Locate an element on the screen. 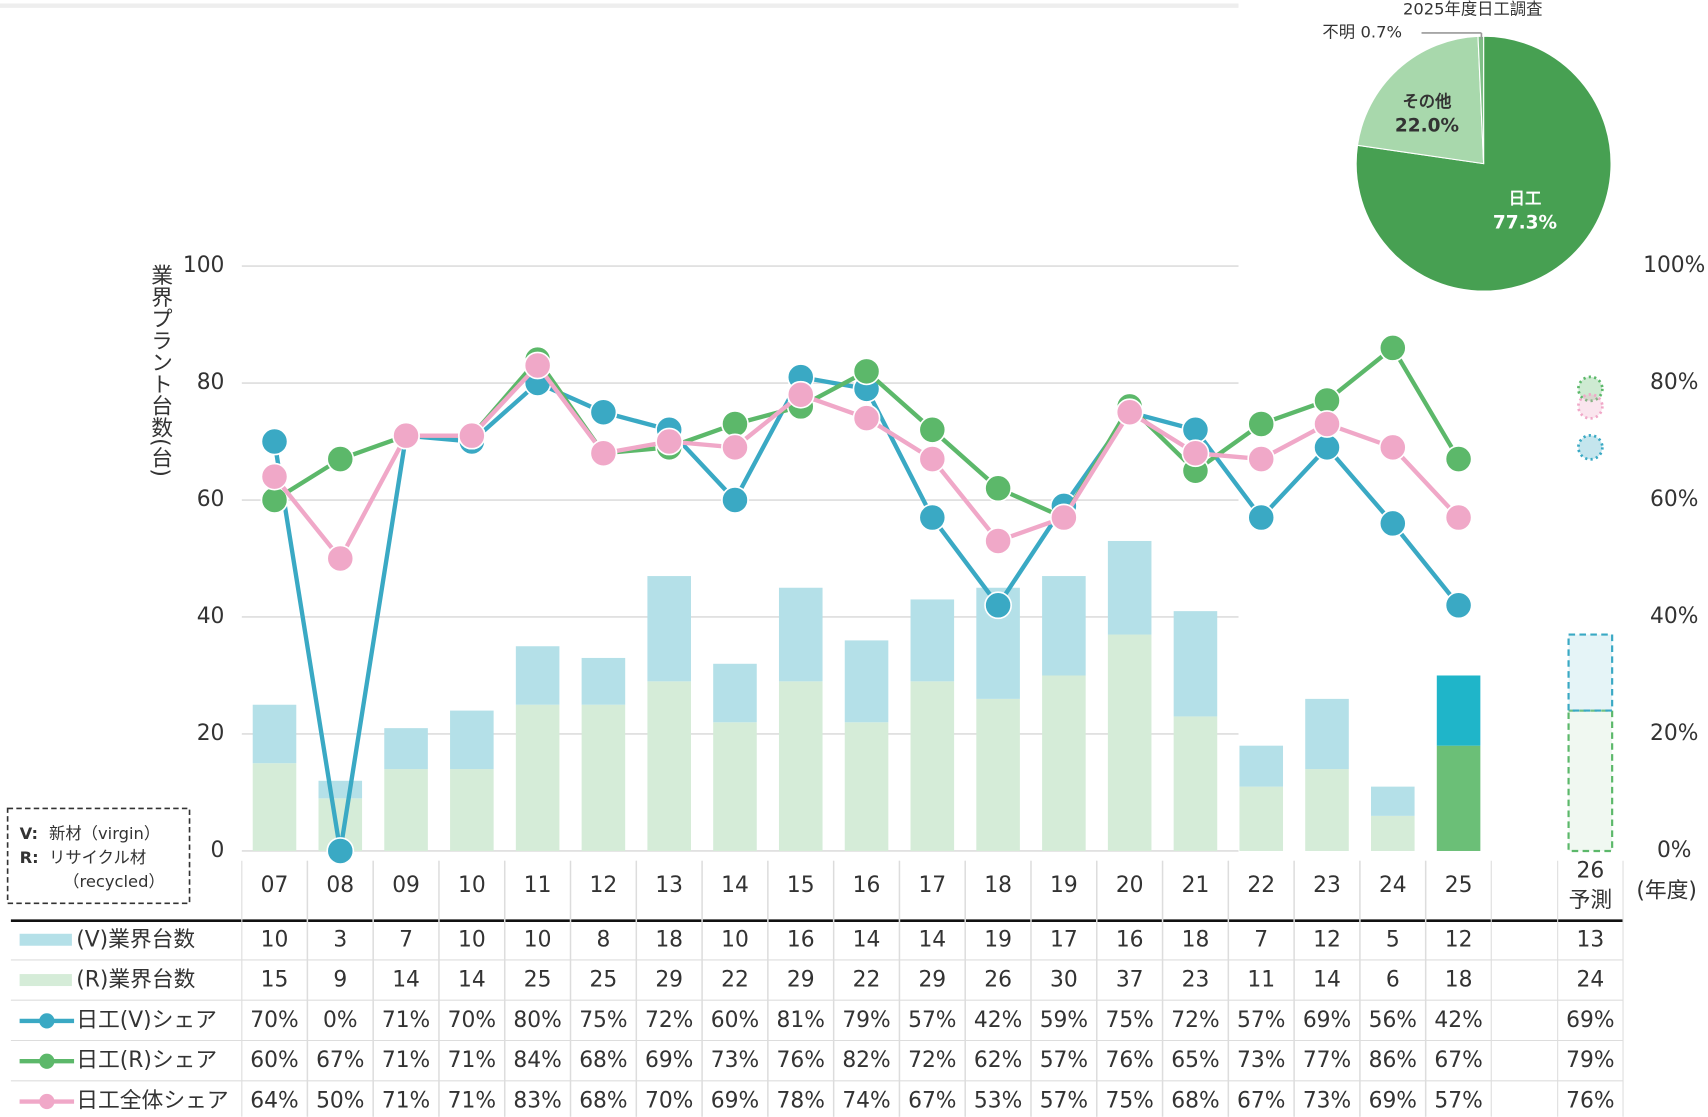 This screenshot has height=1117, width=1708. table-cell: 59% is located at coordinates (1064, 1020).